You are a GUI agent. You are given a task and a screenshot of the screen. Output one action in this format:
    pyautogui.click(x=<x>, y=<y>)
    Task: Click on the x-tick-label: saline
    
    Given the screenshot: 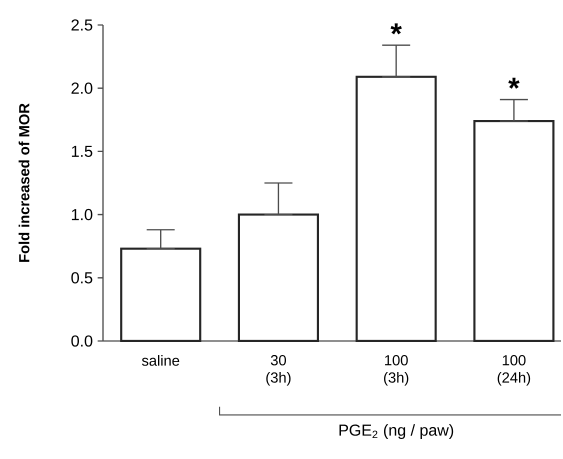 What is the action you would take?
    pyautogui.click(x=161, y=360)
    